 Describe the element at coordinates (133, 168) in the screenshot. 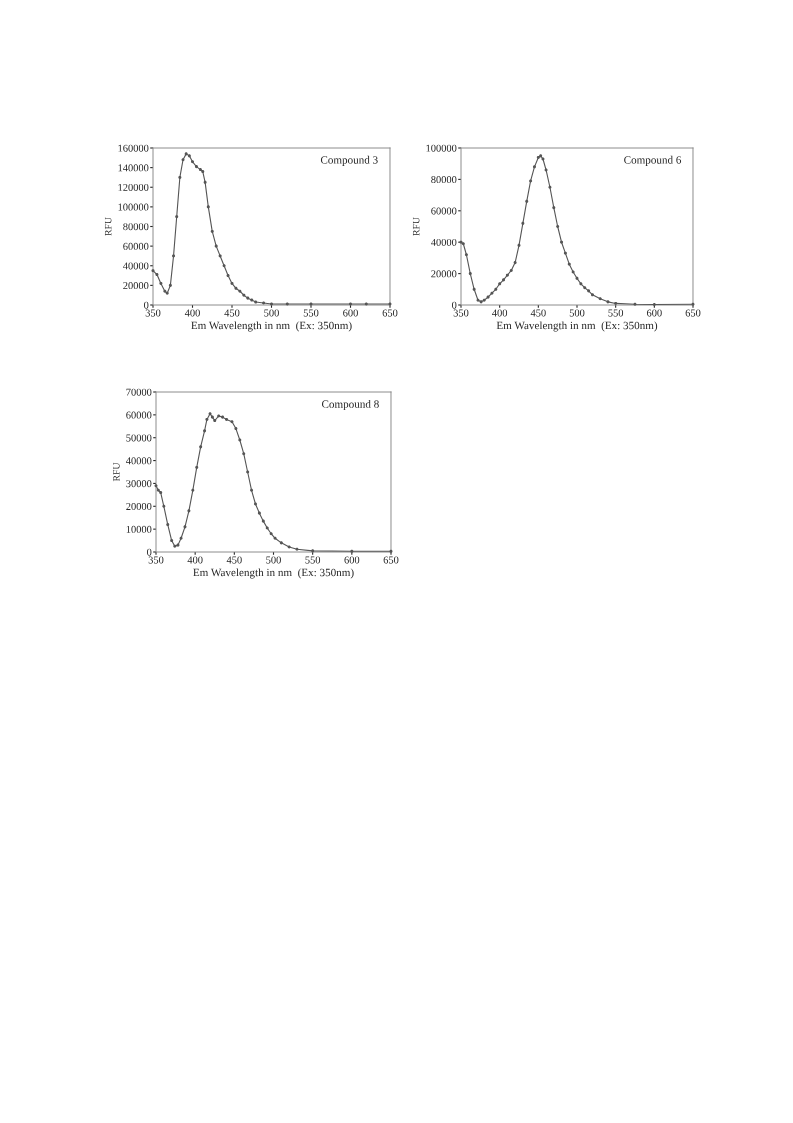

I see `y-tick-label: 140000` at that location.